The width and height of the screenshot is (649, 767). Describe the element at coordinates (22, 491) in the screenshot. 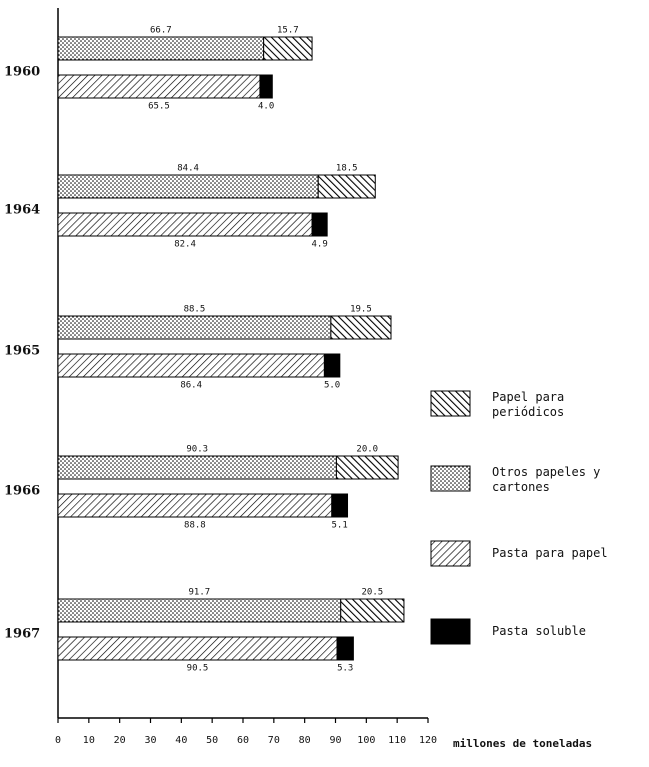

I see `year-label: 1966` at that location.